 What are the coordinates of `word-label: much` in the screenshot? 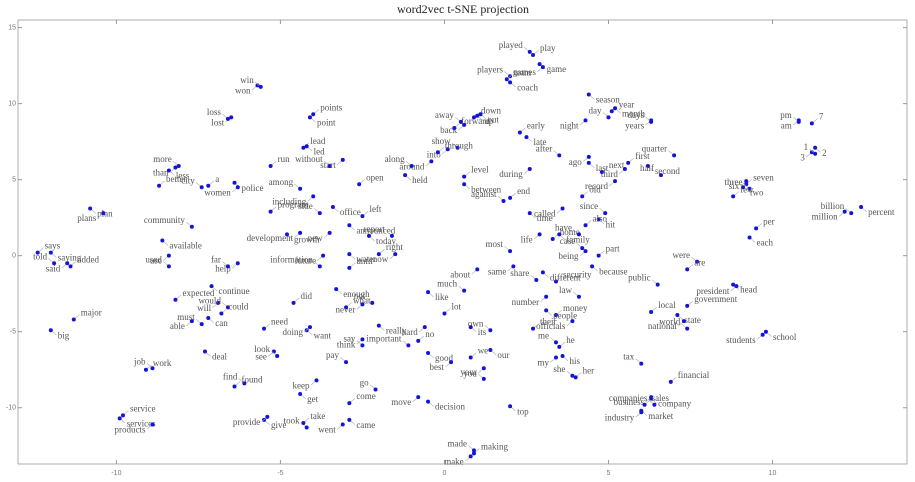 It's located at (447, 284).